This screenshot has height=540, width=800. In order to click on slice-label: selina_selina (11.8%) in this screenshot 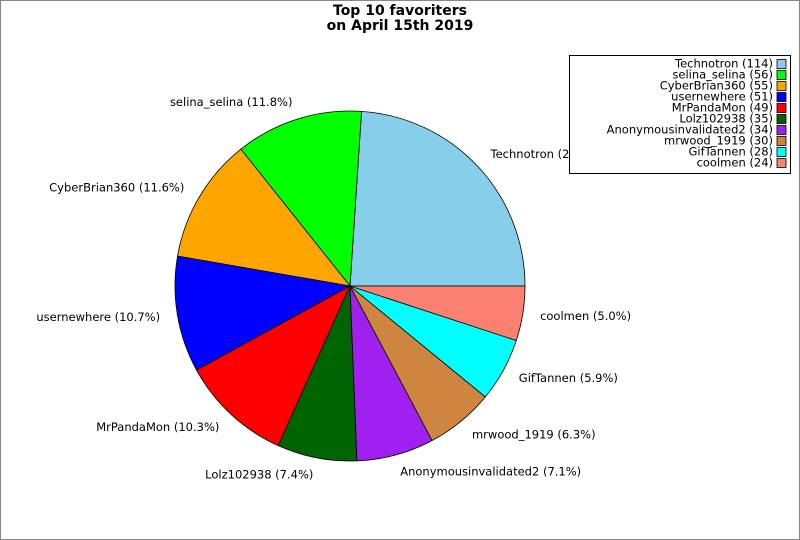, I will do `click(231, 102)`.